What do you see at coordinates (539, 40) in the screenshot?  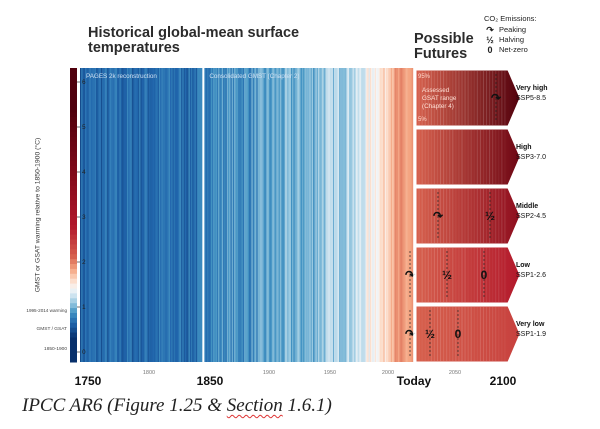 I see `legend-item: ½ Halving` at bounding box center [539, 40].